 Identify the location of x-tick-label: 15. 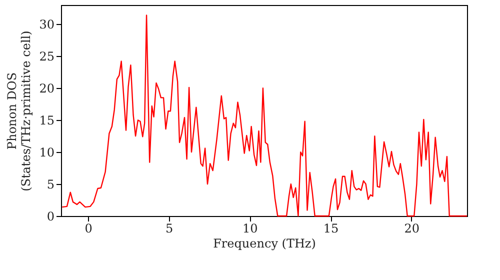
(331, 229).